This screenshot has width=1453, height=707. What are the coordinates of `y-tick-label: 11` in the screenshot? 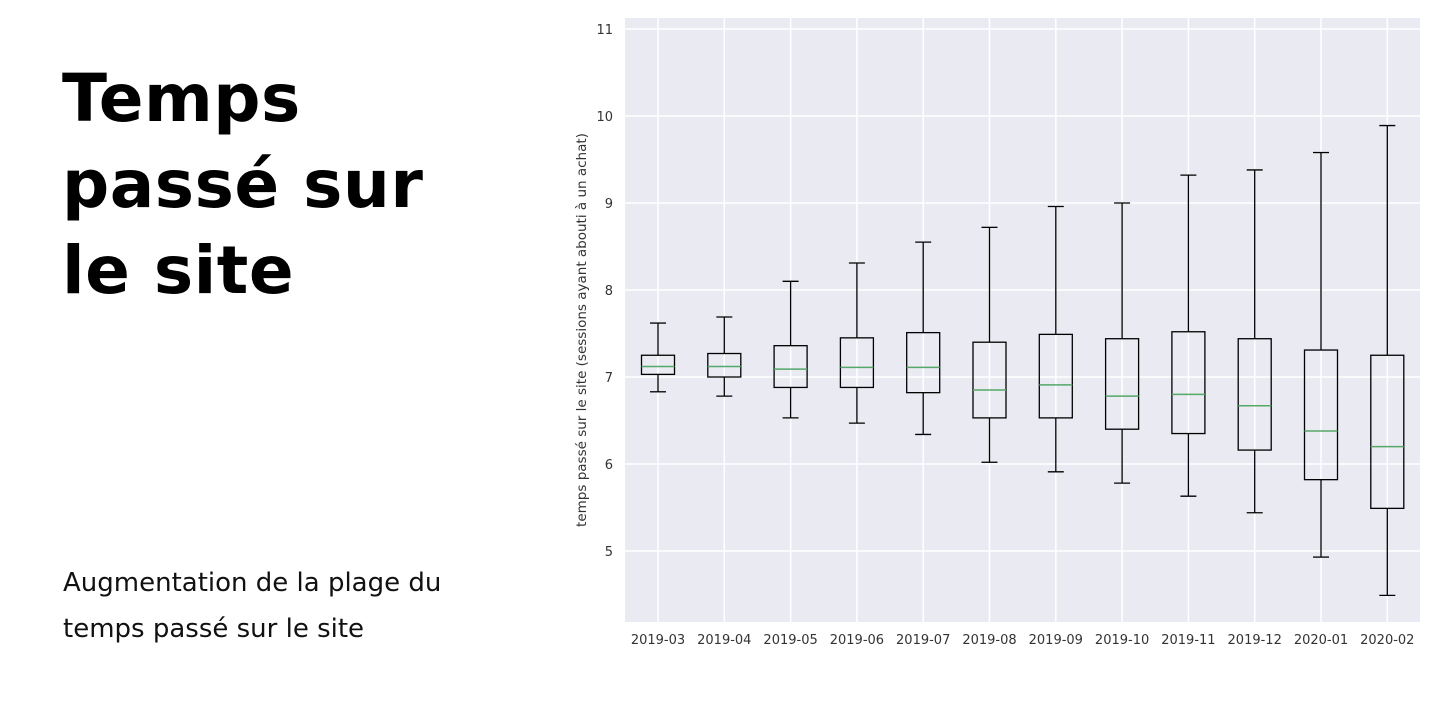 It's located at (604, 30).